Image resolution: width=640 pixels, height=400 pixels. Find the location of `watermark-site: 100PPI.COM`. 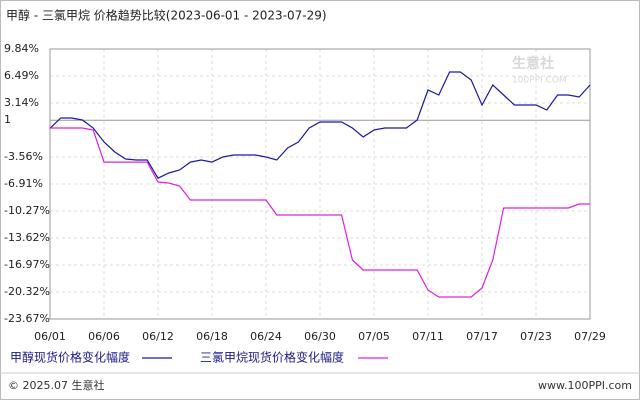

watermark-site: 100PPI.COM is located at coordinates (539, 81).